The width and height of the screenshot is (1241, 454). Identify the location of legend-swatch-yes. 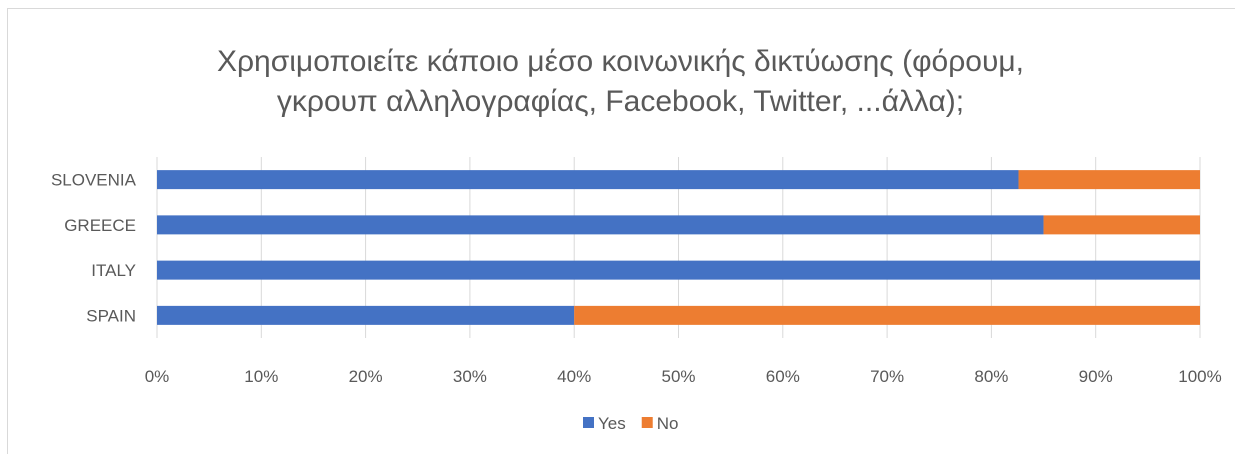
(588, 422).